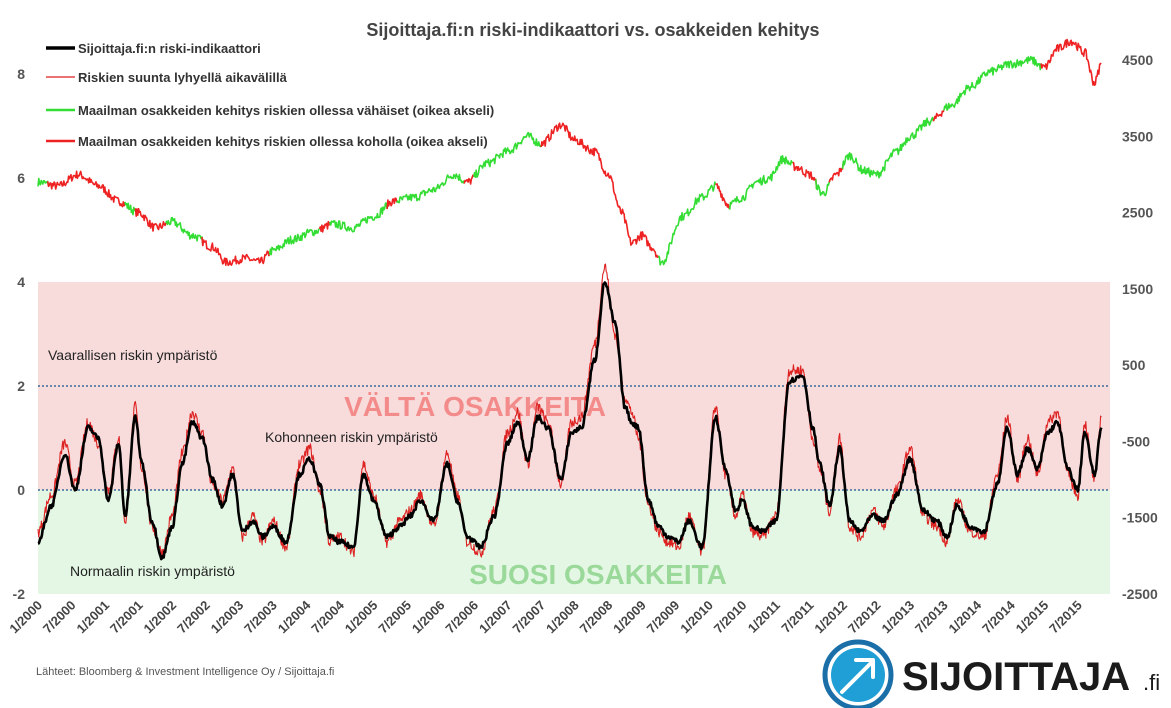 The height and width of the screenshot is (708, 1171). Describe the element at coordinates (764, 617) in the screenshot. I see `x-axis-tick-label: 1/2011` at that location.